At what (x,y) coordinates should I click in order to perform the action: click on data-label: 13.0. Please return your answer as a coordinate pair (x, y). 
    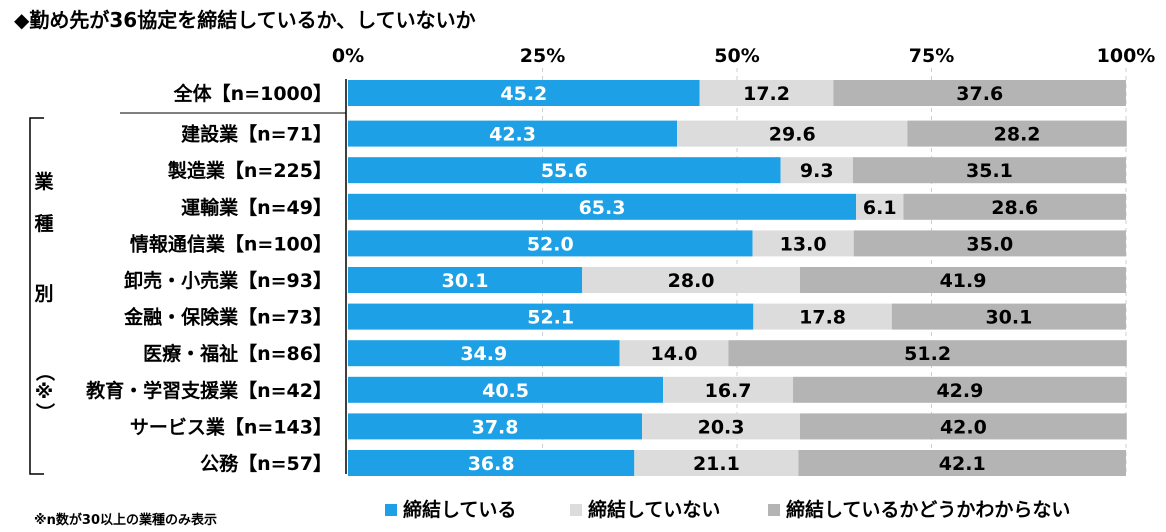
    Looking at the image, I should click on (803, 244).